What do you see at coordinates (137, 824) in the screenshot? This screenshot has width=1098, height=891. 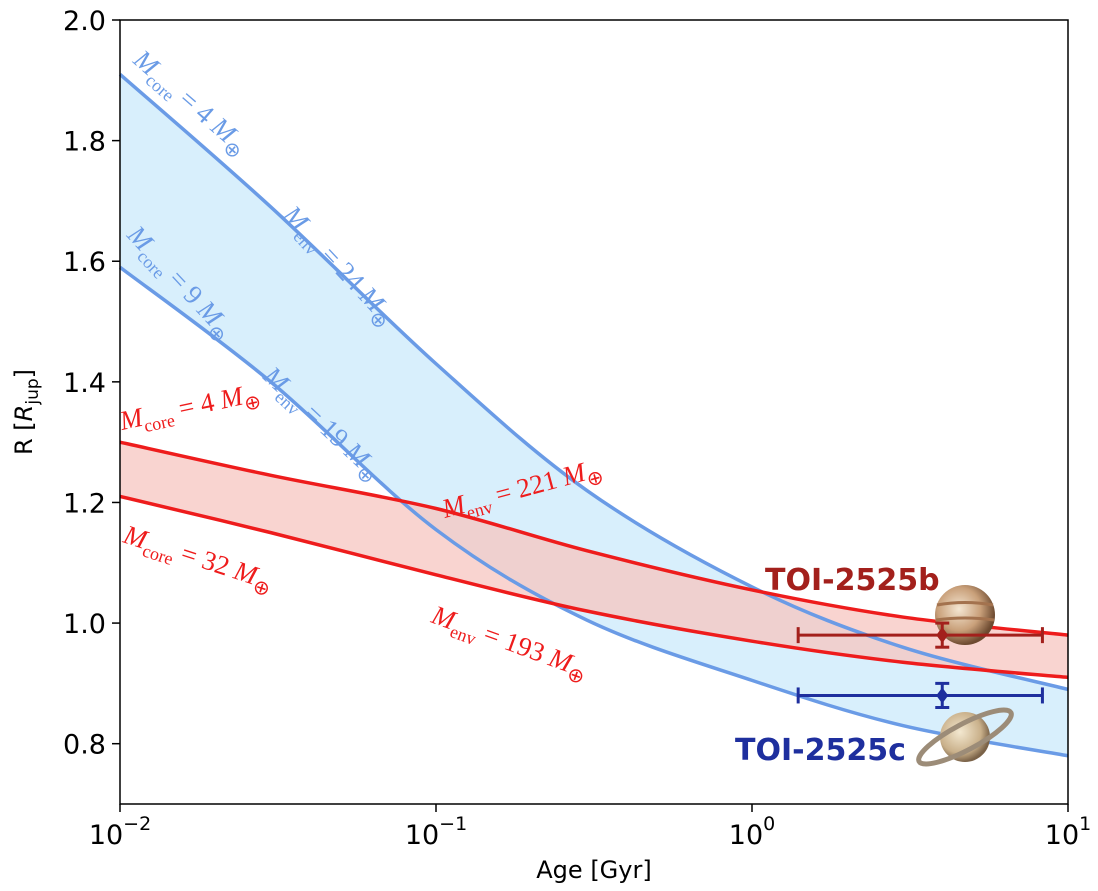 I see `tick-exponent: −2` at bounding box center [137, 824].